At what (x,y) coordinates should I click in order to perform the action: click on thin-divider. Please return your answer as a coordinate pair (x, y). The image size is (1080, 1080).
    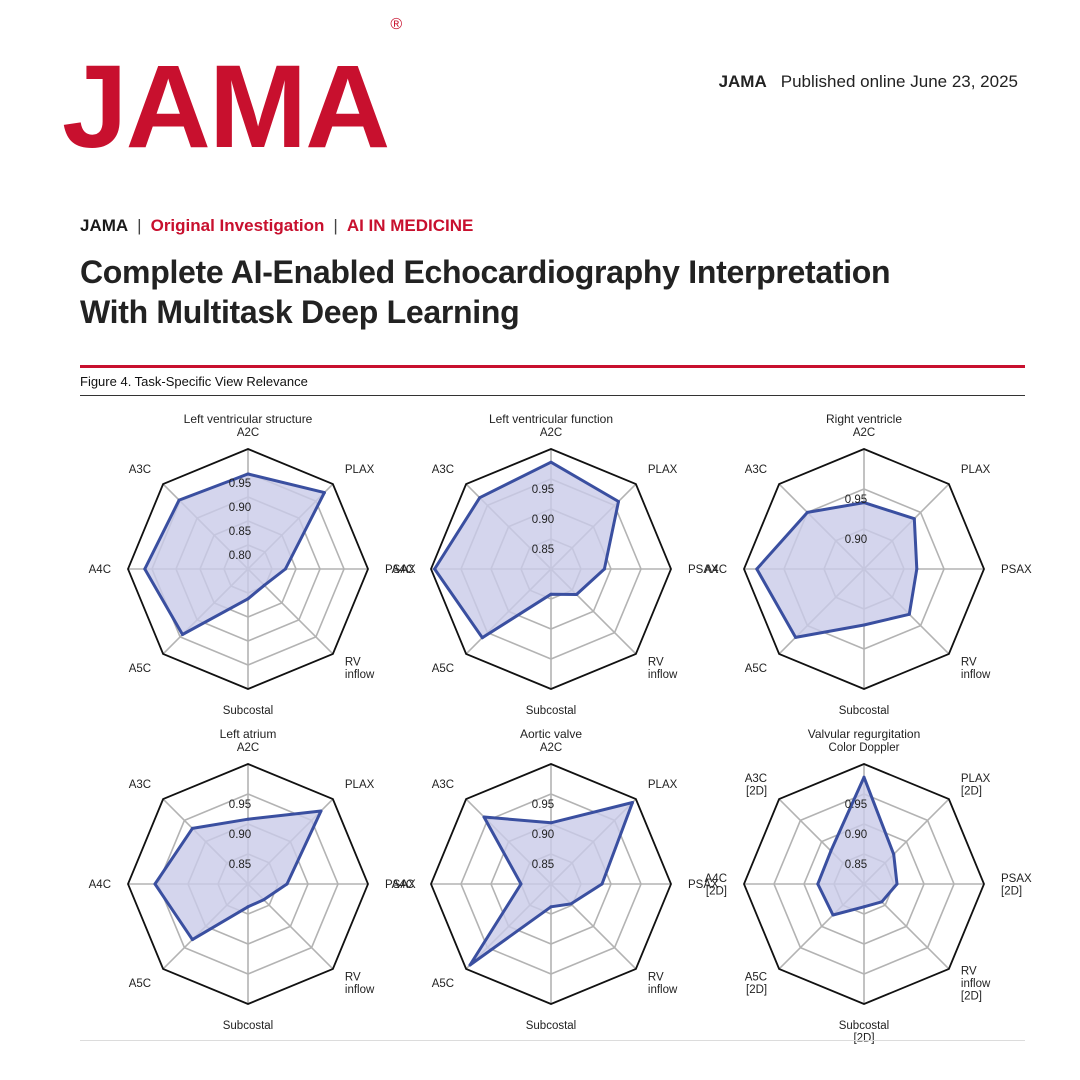
    Looking at the image, I should click on (552, 395).